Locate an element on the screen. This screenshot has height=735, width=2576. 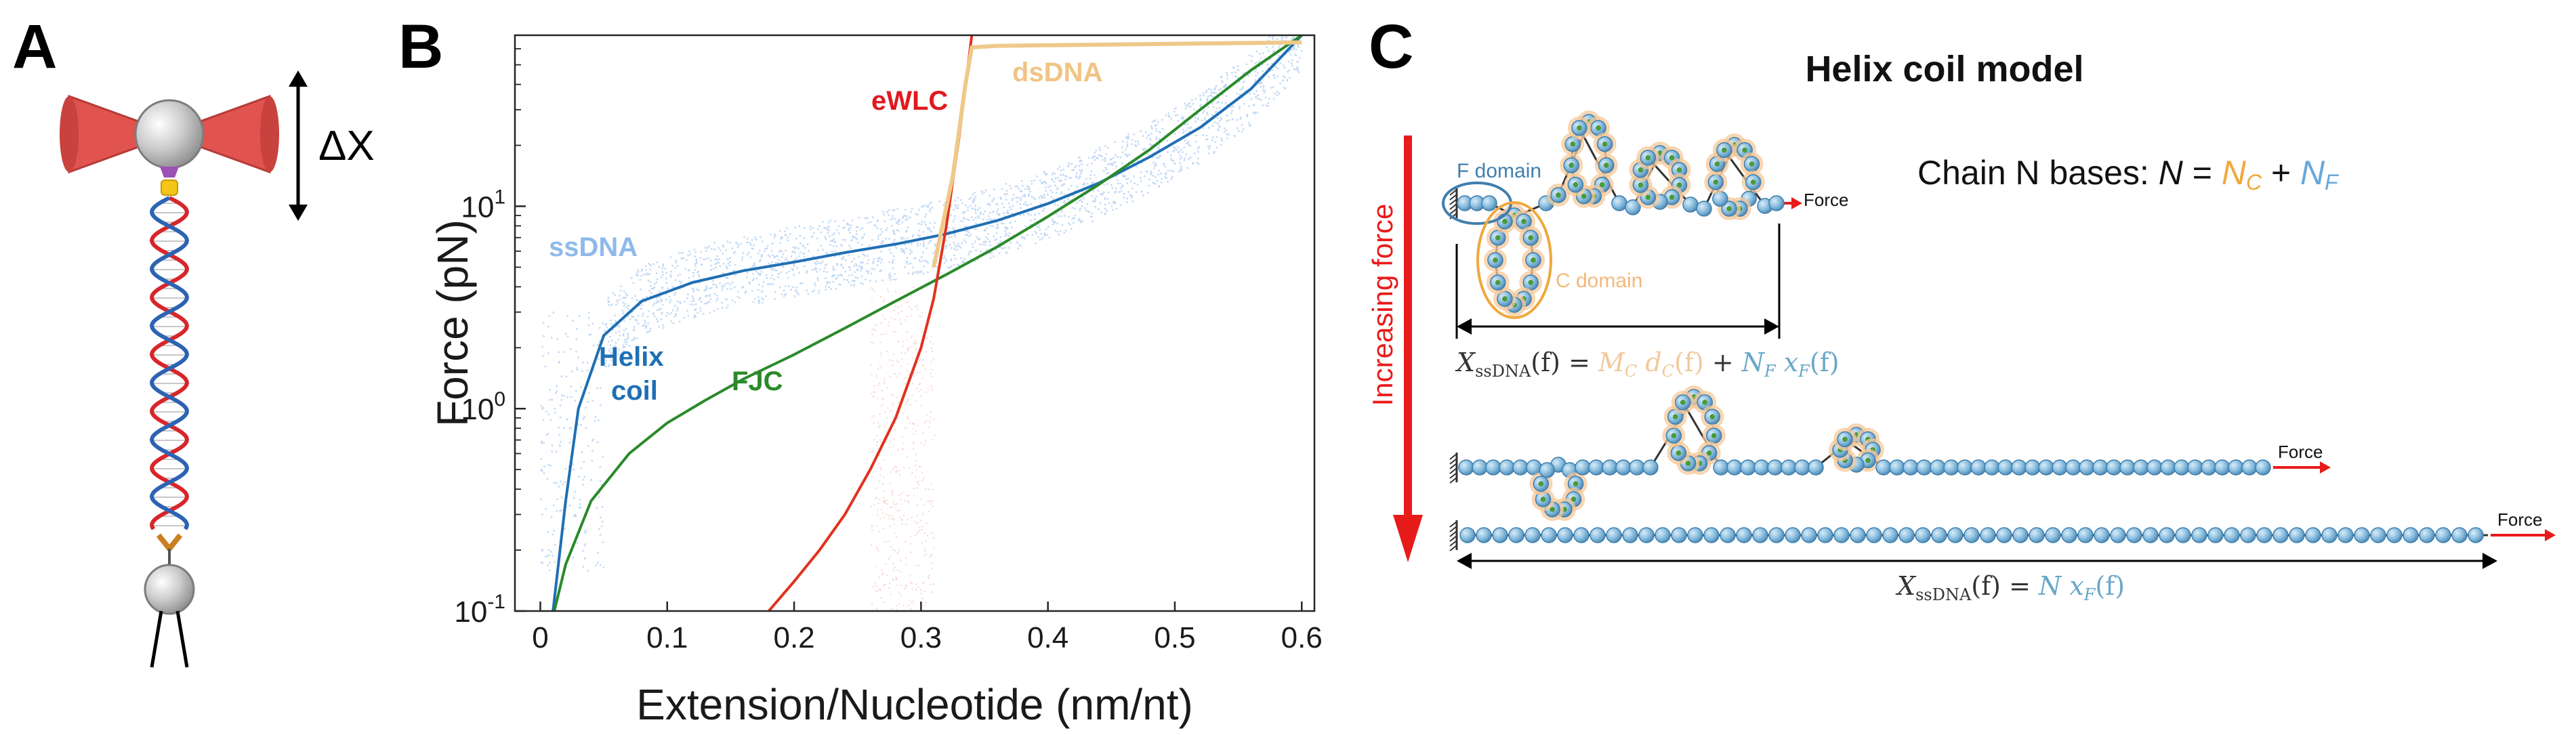
force-label-2: Force is located at coordinates (2300, 452).